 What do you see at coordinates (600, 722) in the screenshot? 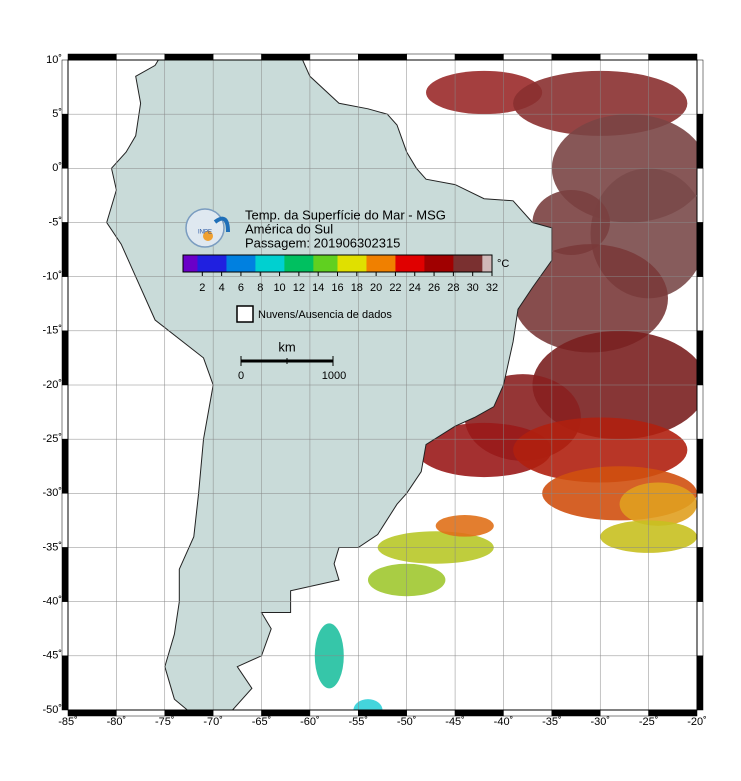
I see `lon-label: -30˚` at bounding box center [600, 722].